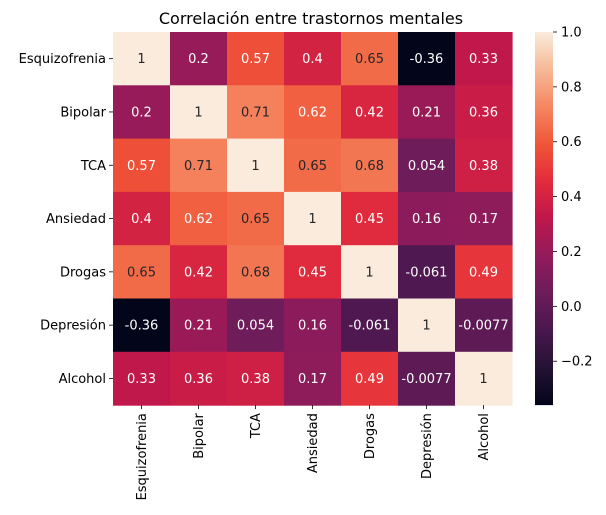  I want to click on row-label: Bipolar, so click(83, 112).